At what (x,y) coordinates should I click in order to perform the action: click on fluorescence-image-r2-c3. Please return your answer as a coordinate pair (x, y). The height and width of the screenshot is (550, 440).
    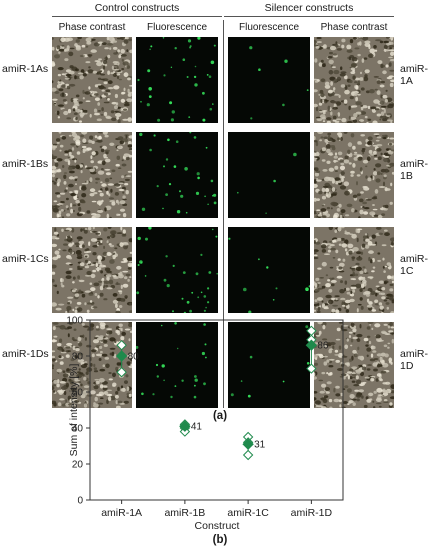
    Looking at the image, I should click on (269, 175).